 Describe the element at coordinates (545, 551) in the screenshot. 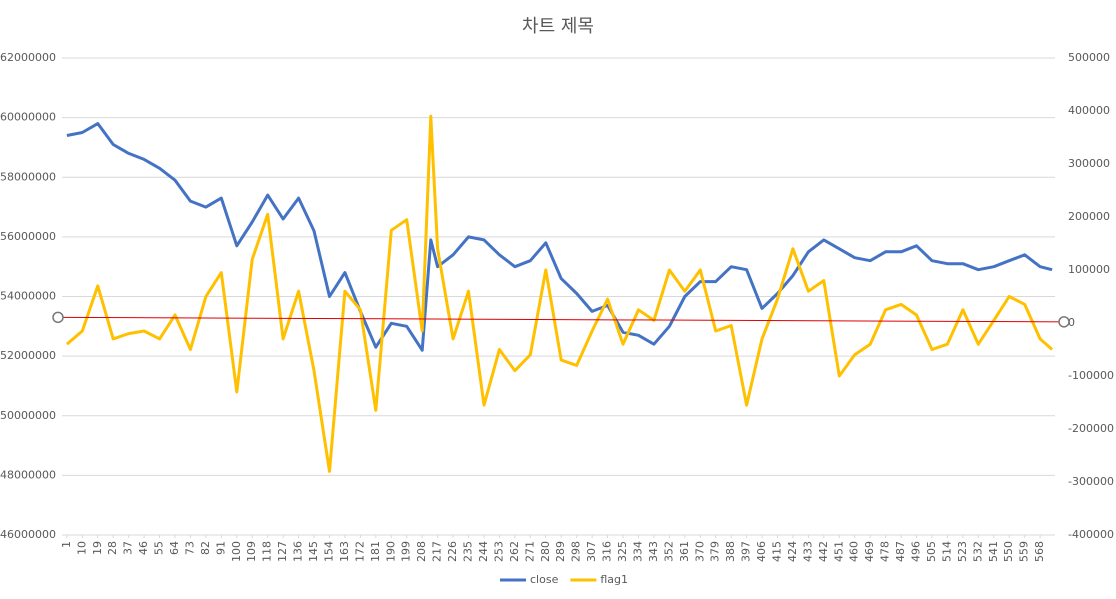

I see `x-tick-label: 280` at that location.